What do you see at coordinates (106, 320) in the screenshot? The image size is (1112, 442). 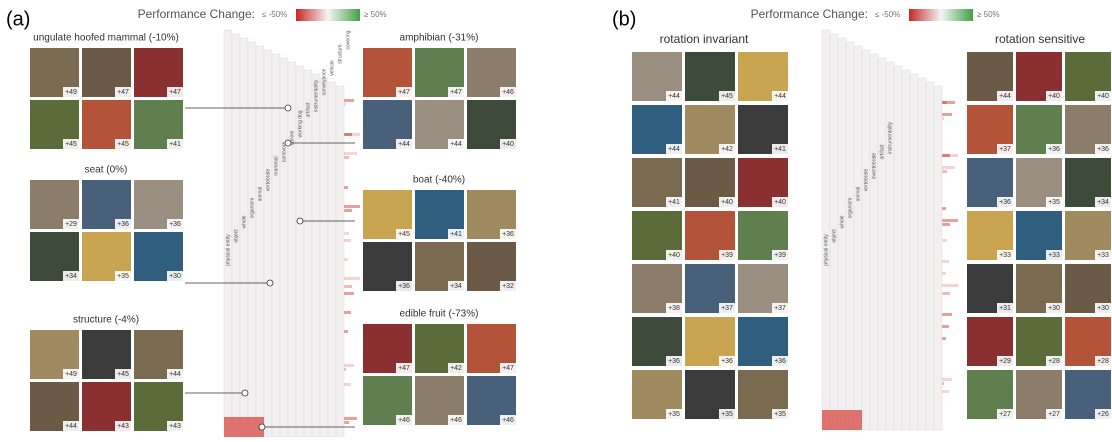 I see `group-title: structure (-4%)` at bounding box center [106, 320].